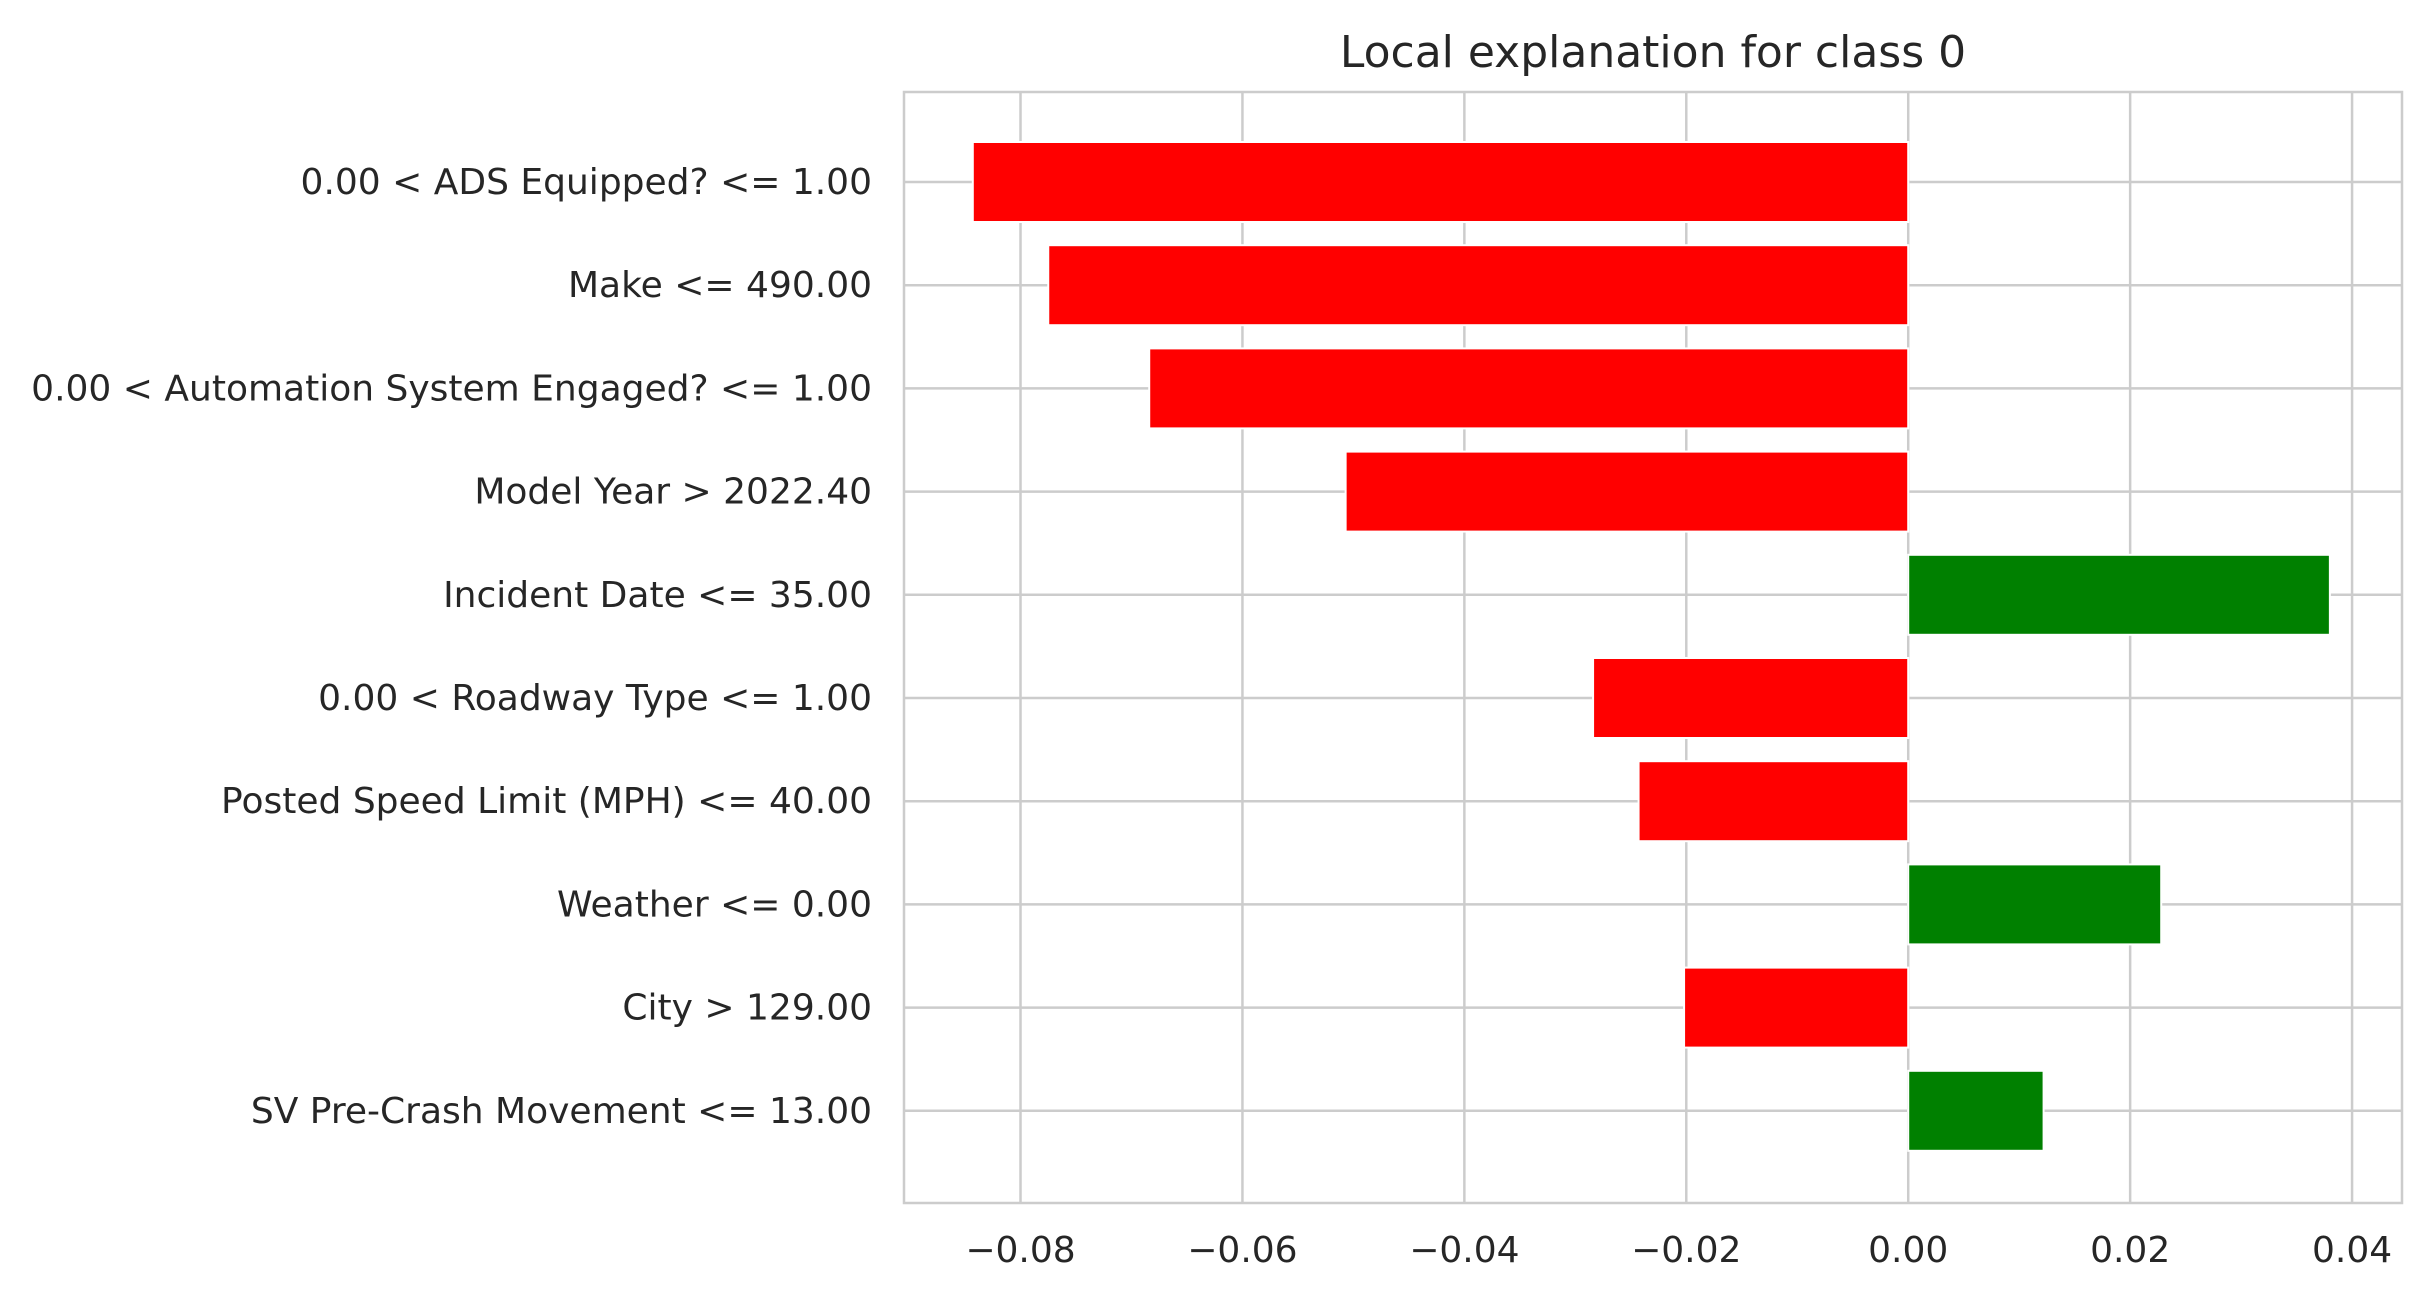 This screenshot has height=1297, width=2418. What do you see at coordinates (714, 904) in the screenshot?
I see `y-tick-label: Weather <= 0.00` at bounding box center [714, 904].